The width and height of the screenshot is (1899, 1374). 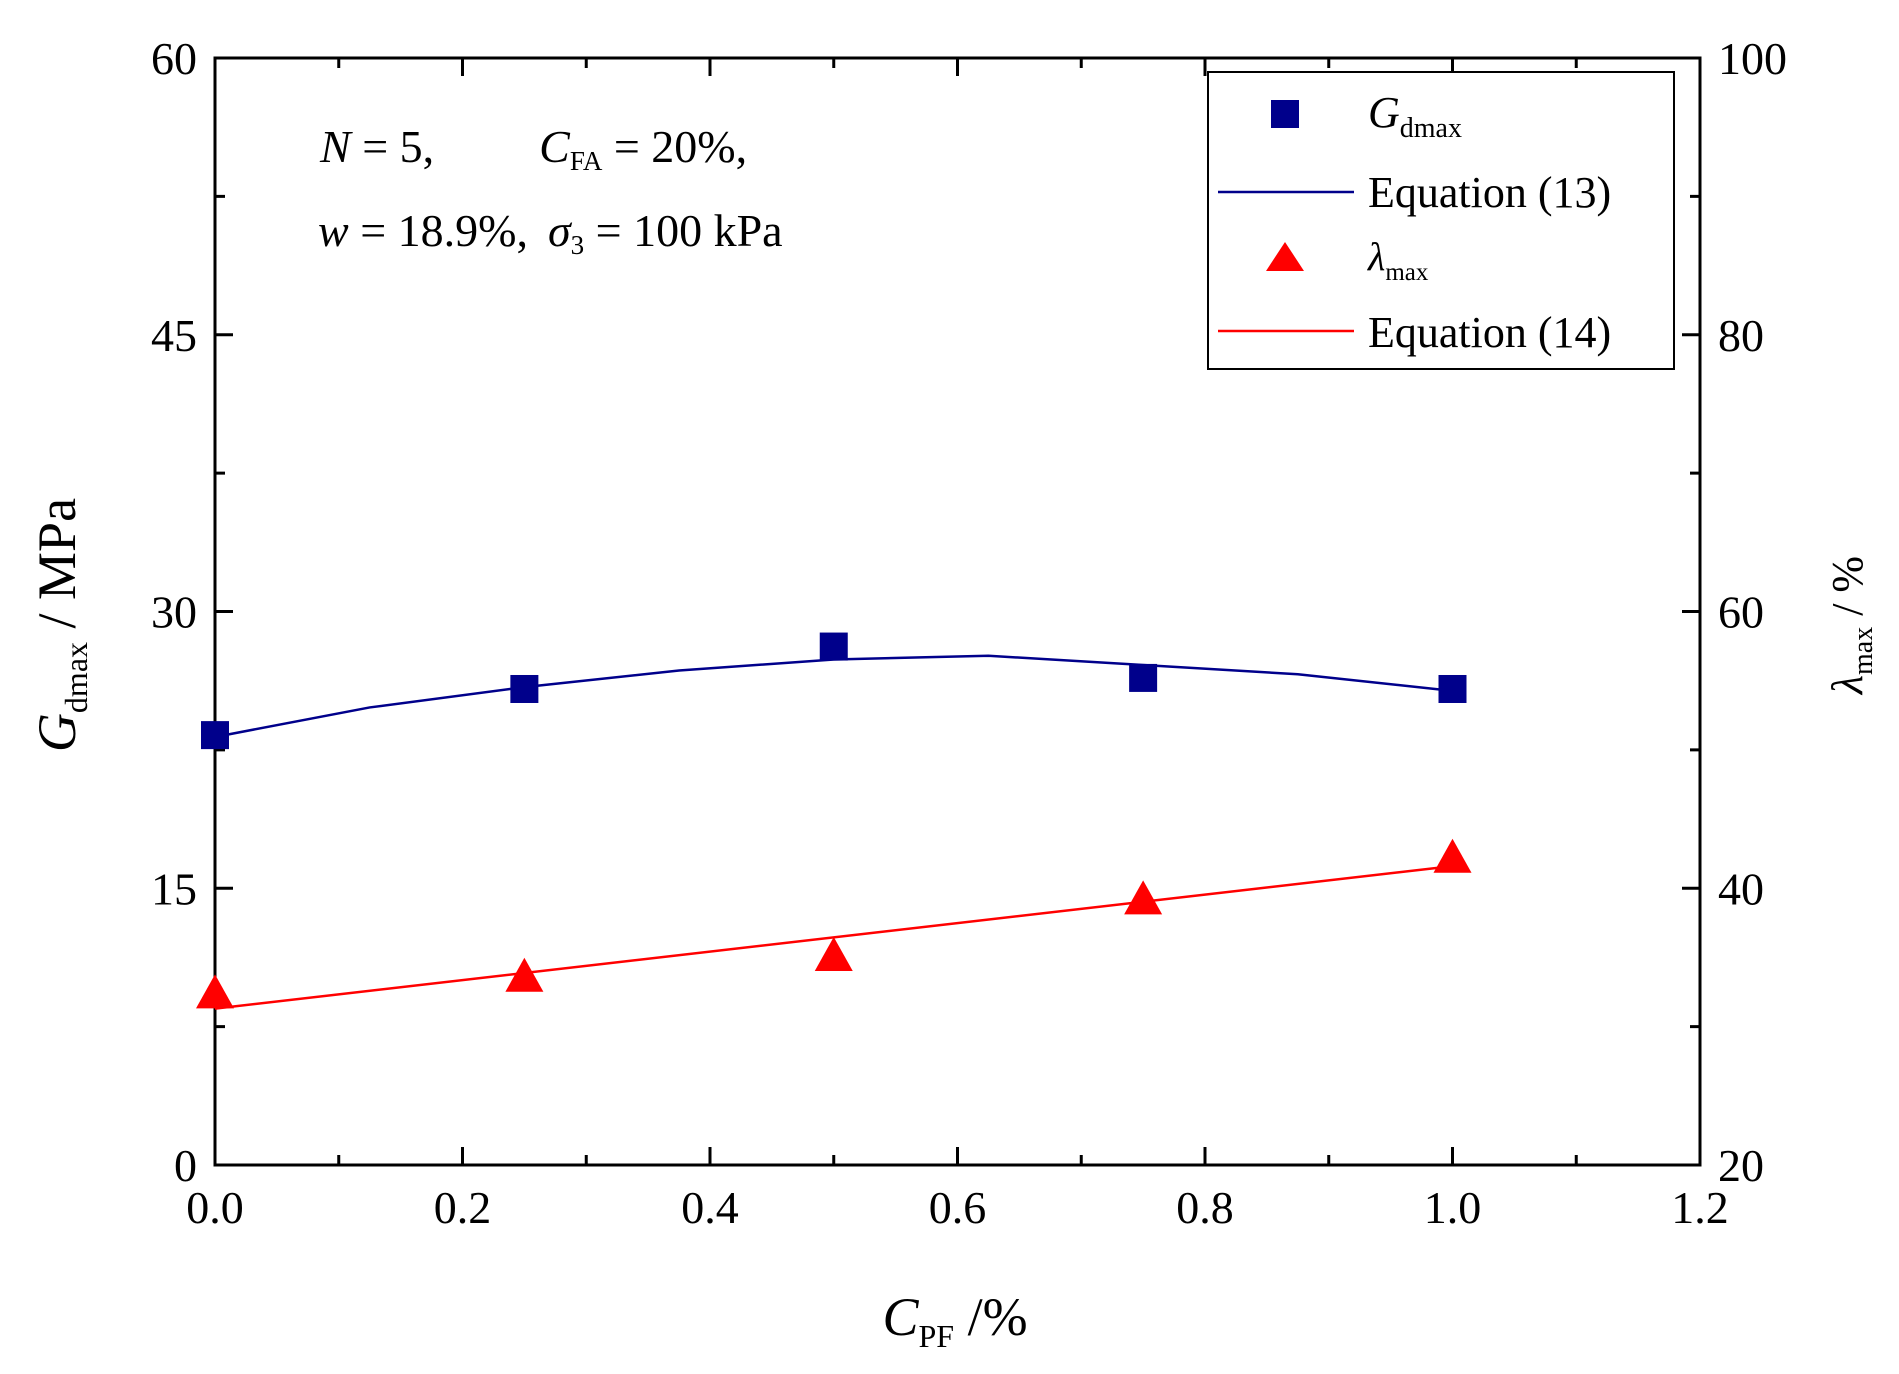 What do you see at coordinates (683, 230) in the screenshot?
I see `annotation-sigma-value: = 100 kPa` at bounding box center [683, 230].